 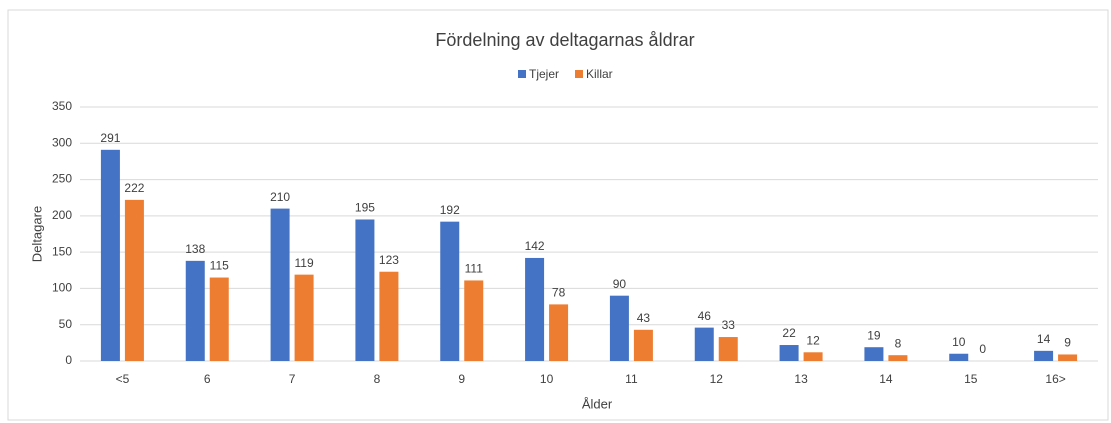 I want to click on data-label: 0, so click(x=982, y=349).